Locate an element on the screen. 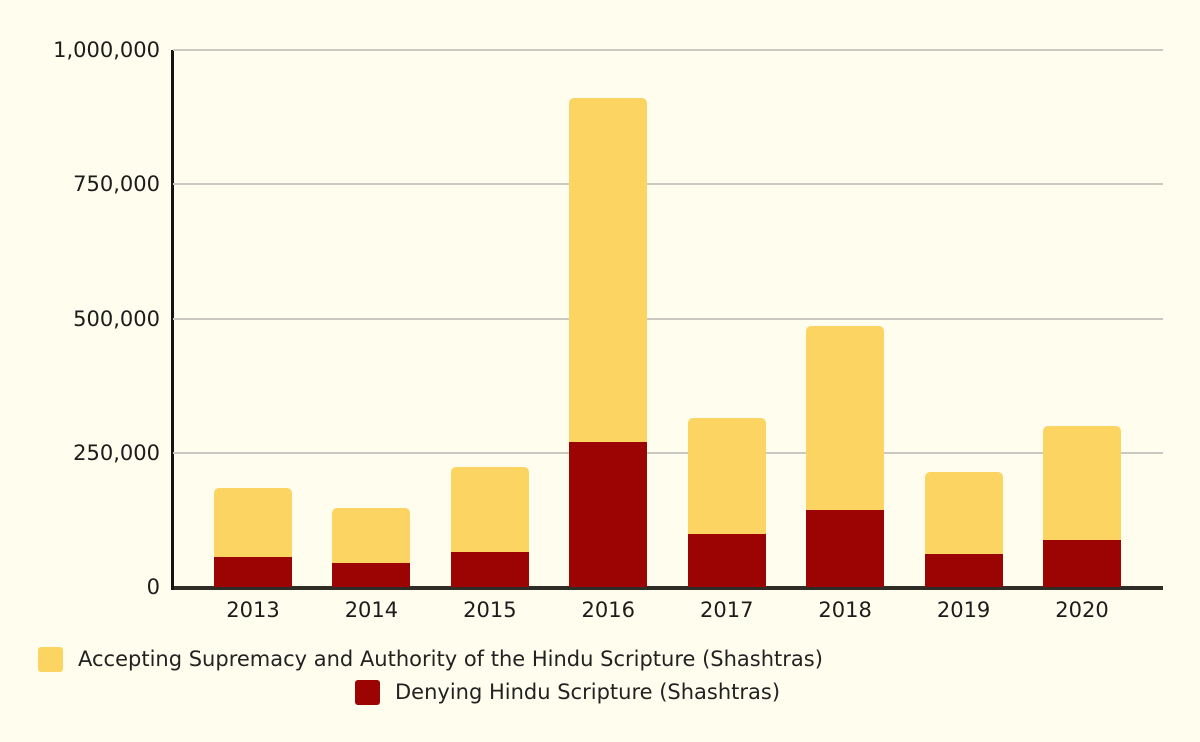 Image resolution: width=1200 pixels, height=742 pixels. bar-segment-denying-2018 is located at coordinates (845, 548).